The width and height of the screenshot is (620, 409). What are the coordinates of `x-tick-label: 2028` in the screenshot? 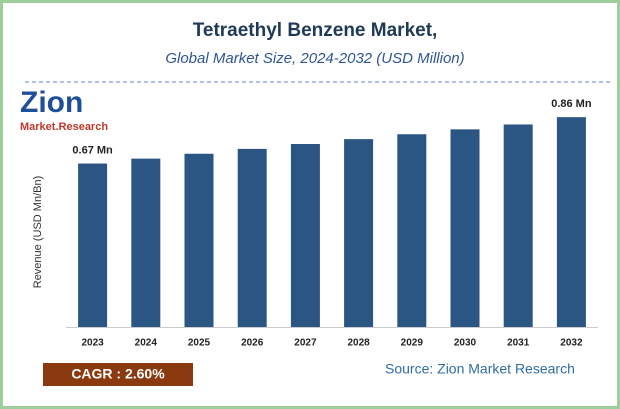 It's located at (358, 343).